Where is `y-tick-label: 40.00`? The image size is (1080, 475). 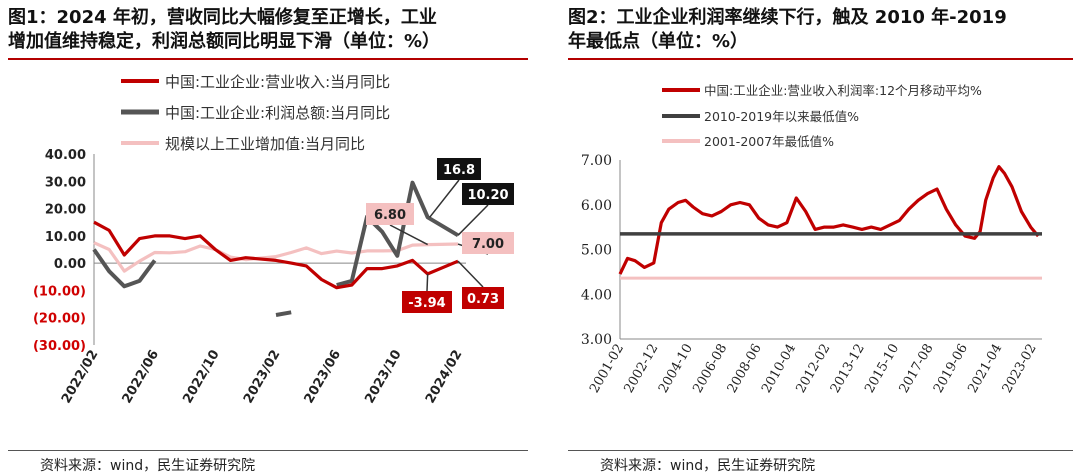 y-tick-label: 40.00 is located at coordinates (65, 155).